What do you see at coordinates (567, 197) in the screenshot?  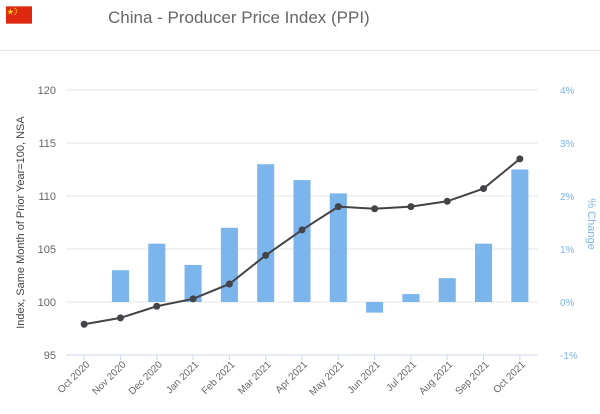 I see `y2-tick-label: 2%` at bounding box center [567, 197].